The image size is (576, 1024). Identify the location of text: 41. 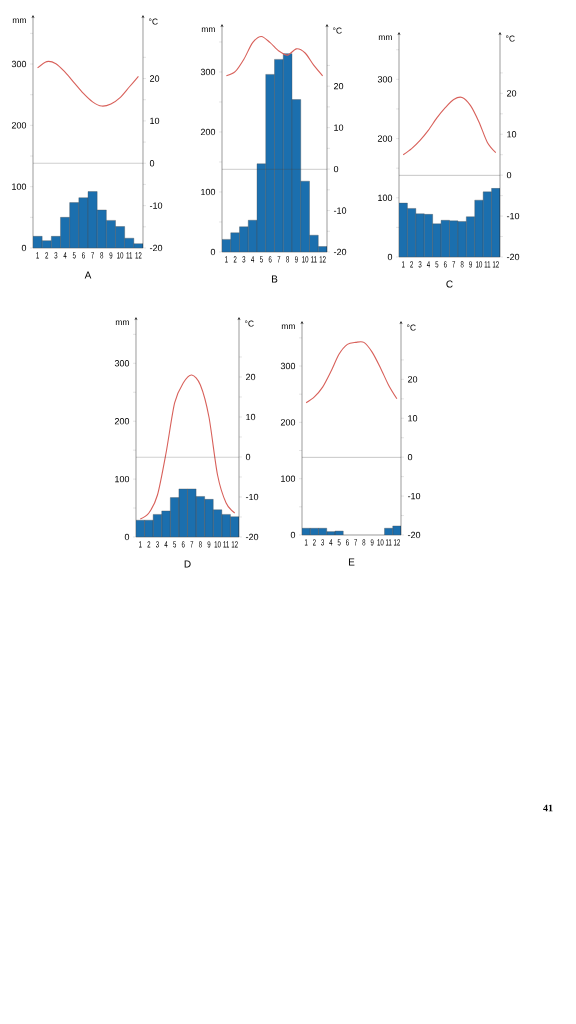
(548, 808).